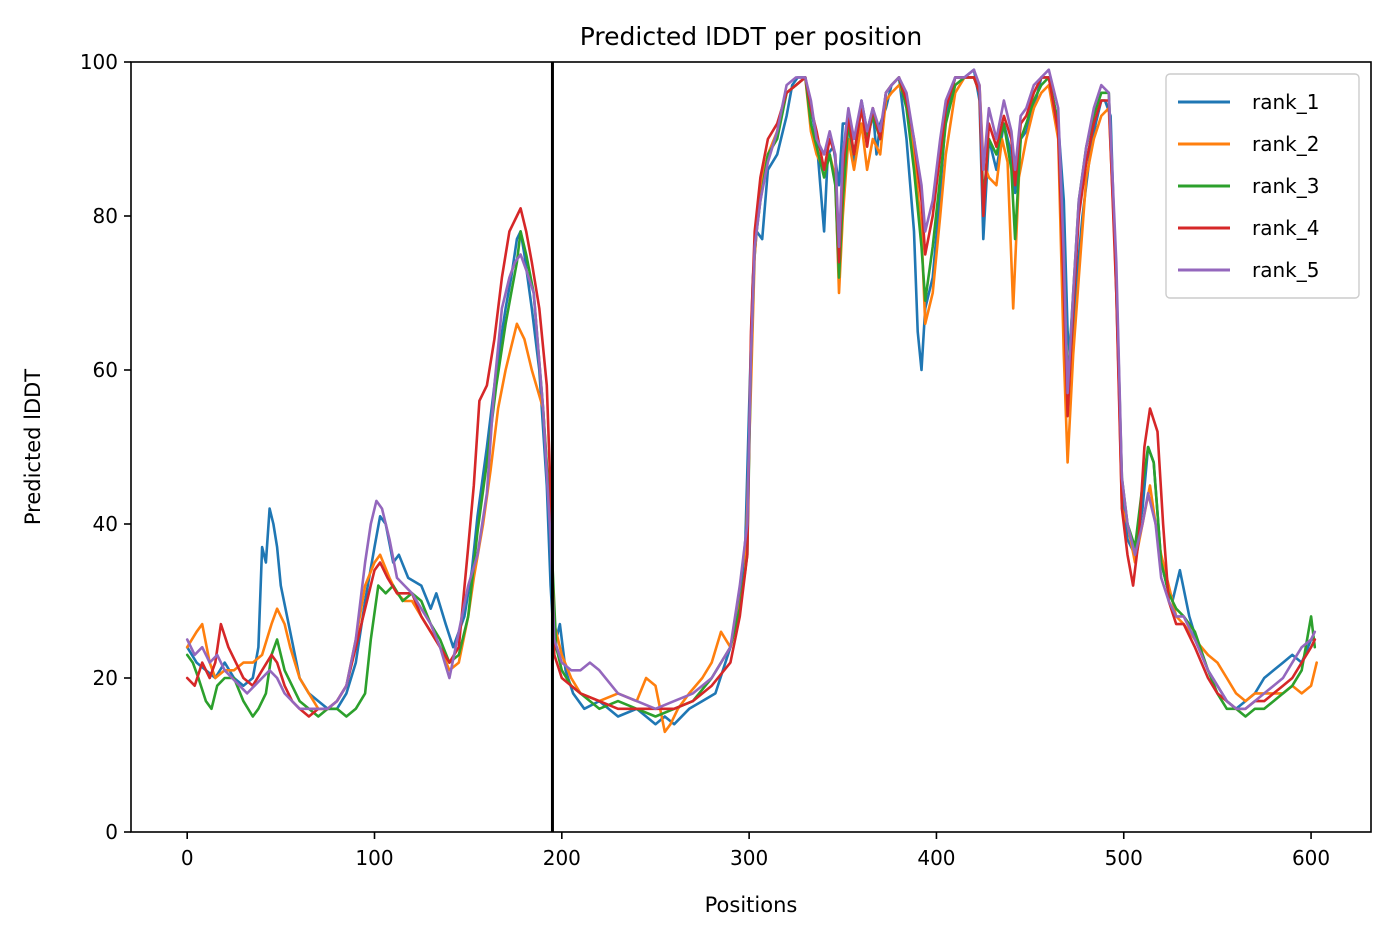  I want to click on x-tick-label: 200, so click(562, 858).